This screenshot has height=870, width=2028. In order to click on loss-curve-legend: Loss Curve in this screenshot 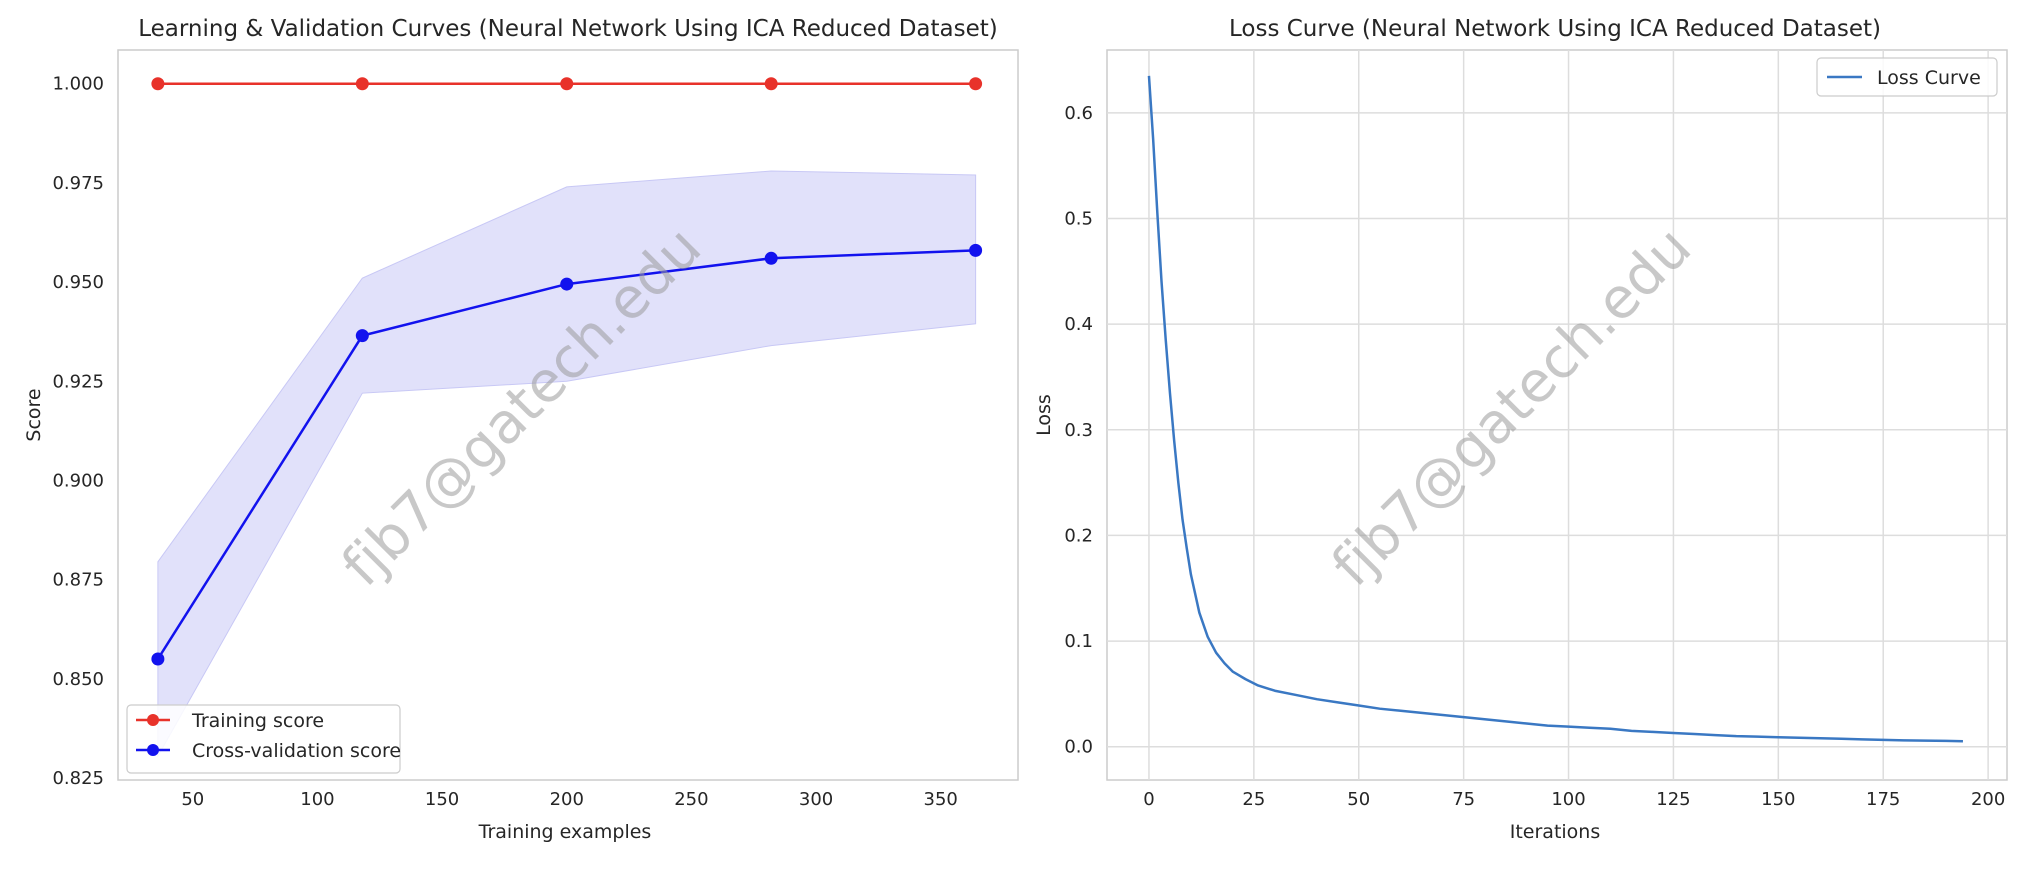, I will do `click(1907, 77)`.